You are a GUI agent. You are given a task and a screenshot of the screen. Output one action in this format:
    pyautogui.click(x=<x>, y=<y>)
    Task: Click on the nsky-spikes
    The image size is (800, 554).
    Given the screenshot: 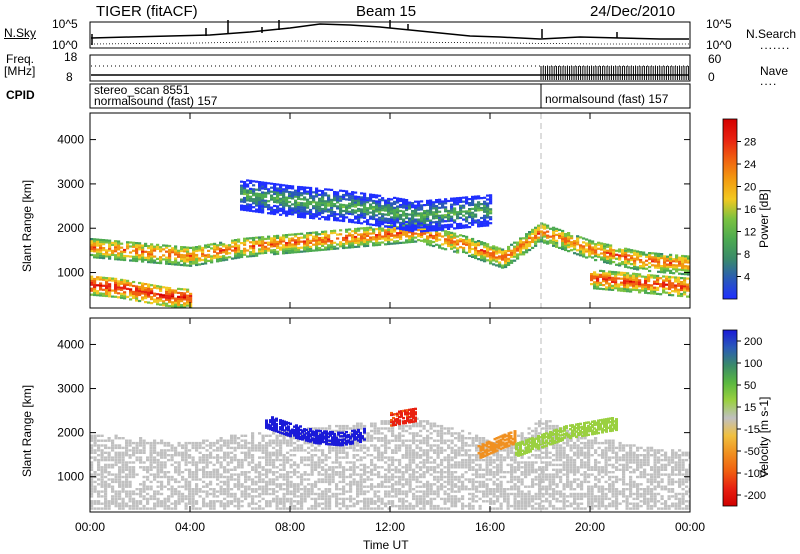 What is the action you would take?
    pyautogui.click(x=354, y=32)
    